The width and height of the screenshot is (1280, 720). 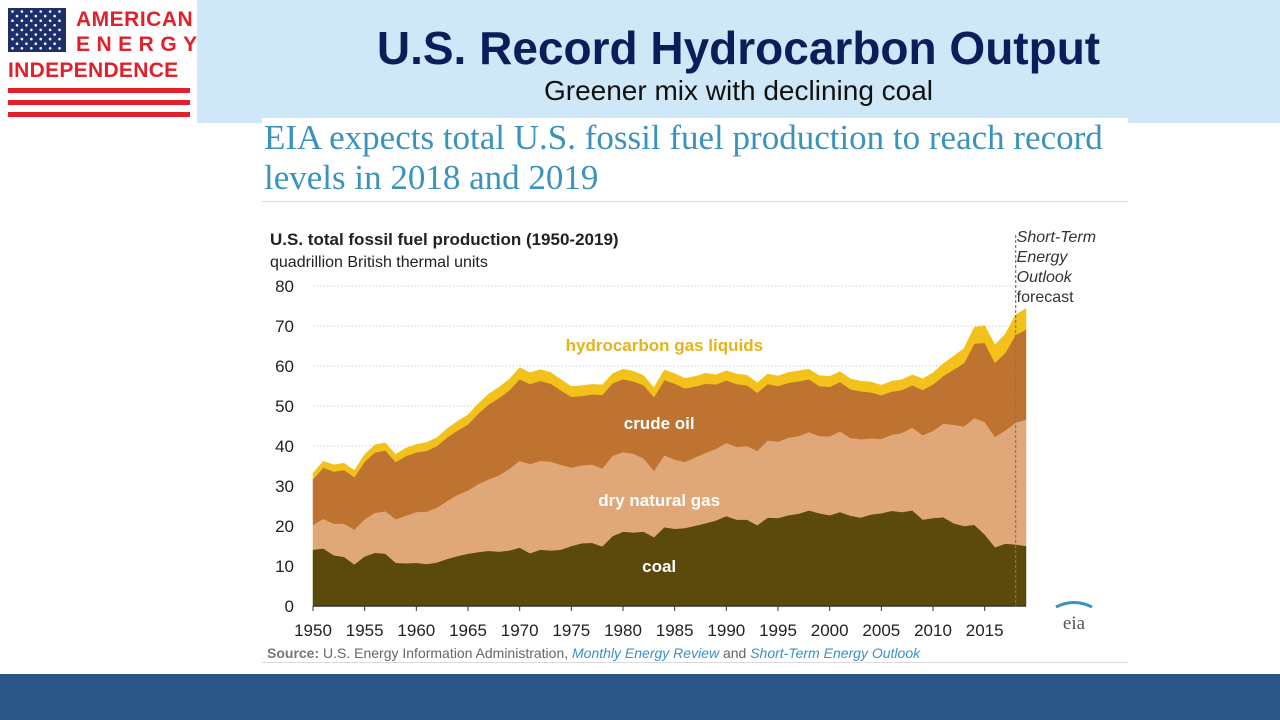 What do you see at coordinates (284, 486) in the screenshot?
I see `y-tick-label: 30` at bounding box center [284, 486].